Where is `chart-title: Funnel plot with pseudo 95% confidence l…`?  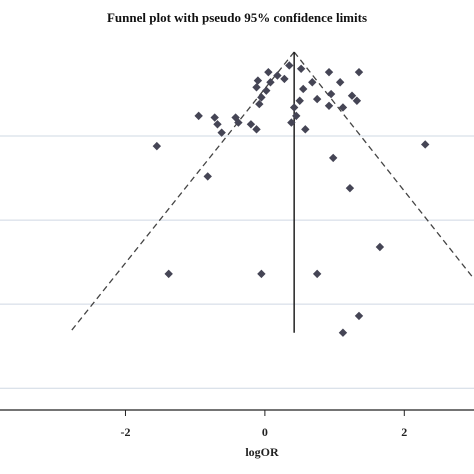 chart-title: Funnel plot with pseudo 95% confidence l… is located at coordinates (237, 17).